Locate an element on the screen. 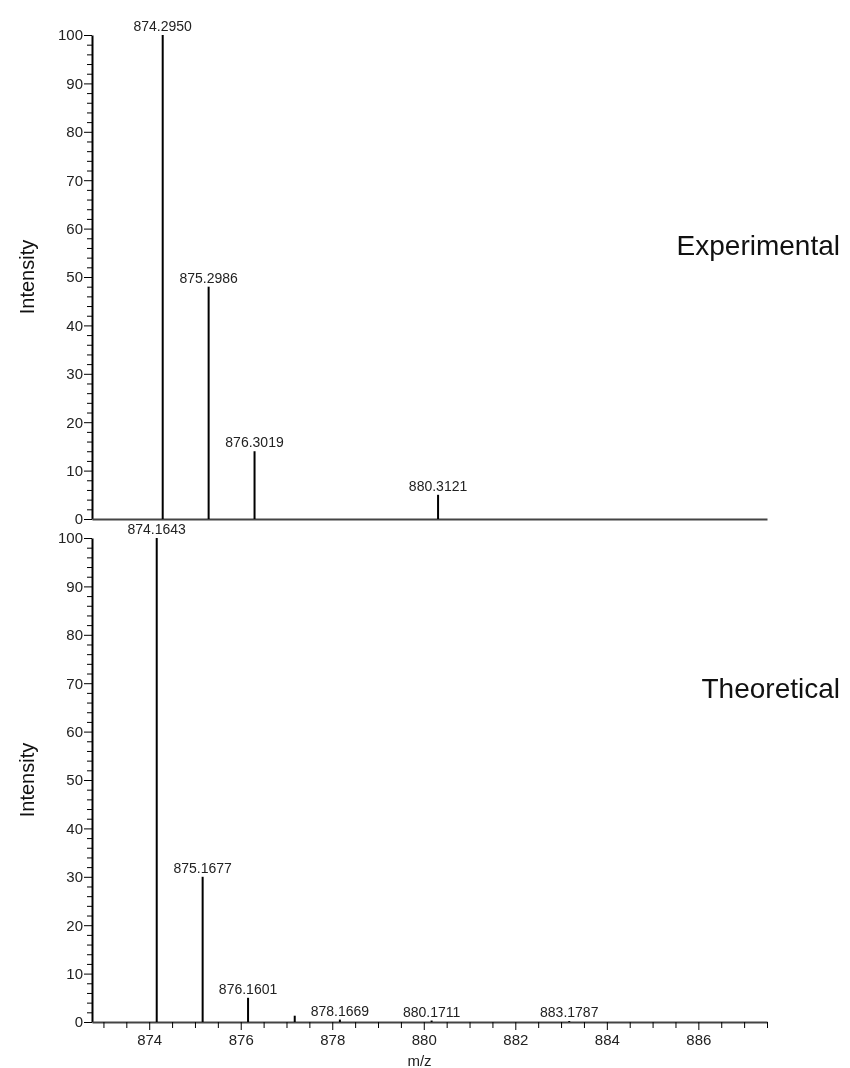 The height and width of the screenshot is (1068, 850). x-tick-label: 874 is located at coordinates (150, 1039).